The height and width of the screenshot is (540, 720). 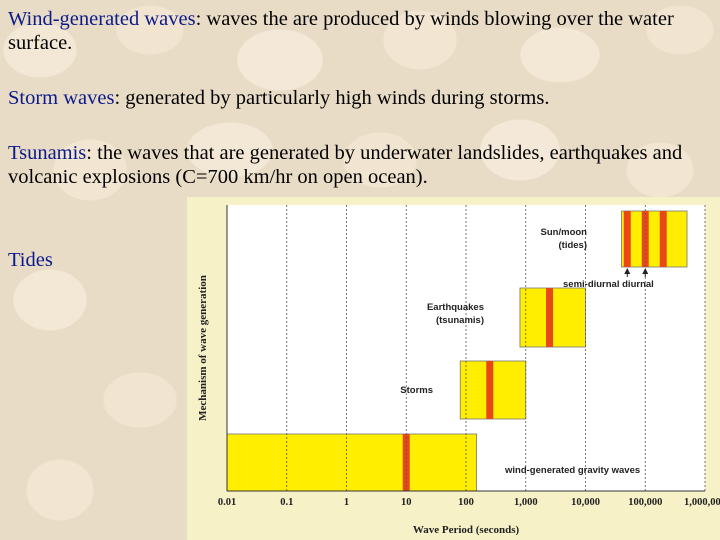 I want to click on range-label: wind-generated gravity waves, so click(x=572, y=470).